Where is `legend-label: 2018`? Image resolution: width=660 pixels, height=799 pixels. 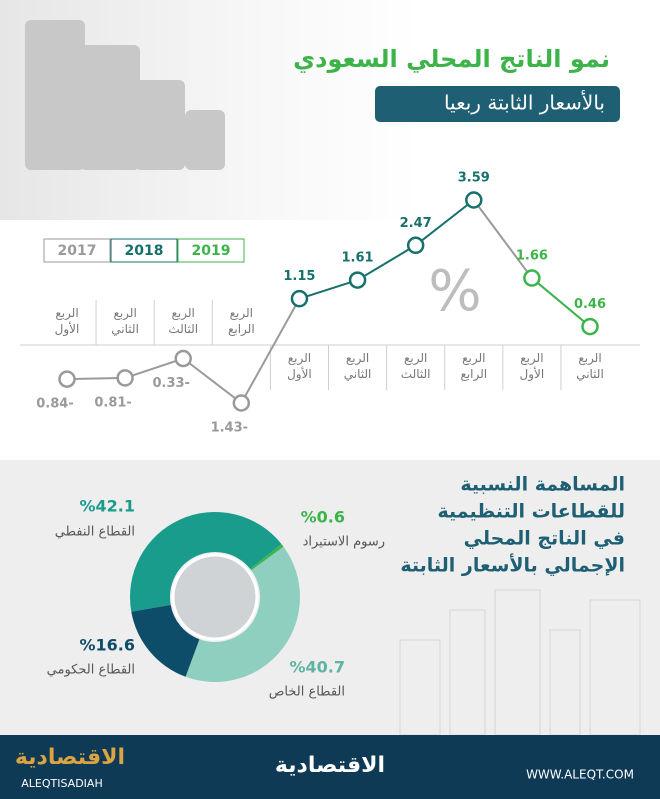 legend-label: 2018 is located at coordinates (144, 251).